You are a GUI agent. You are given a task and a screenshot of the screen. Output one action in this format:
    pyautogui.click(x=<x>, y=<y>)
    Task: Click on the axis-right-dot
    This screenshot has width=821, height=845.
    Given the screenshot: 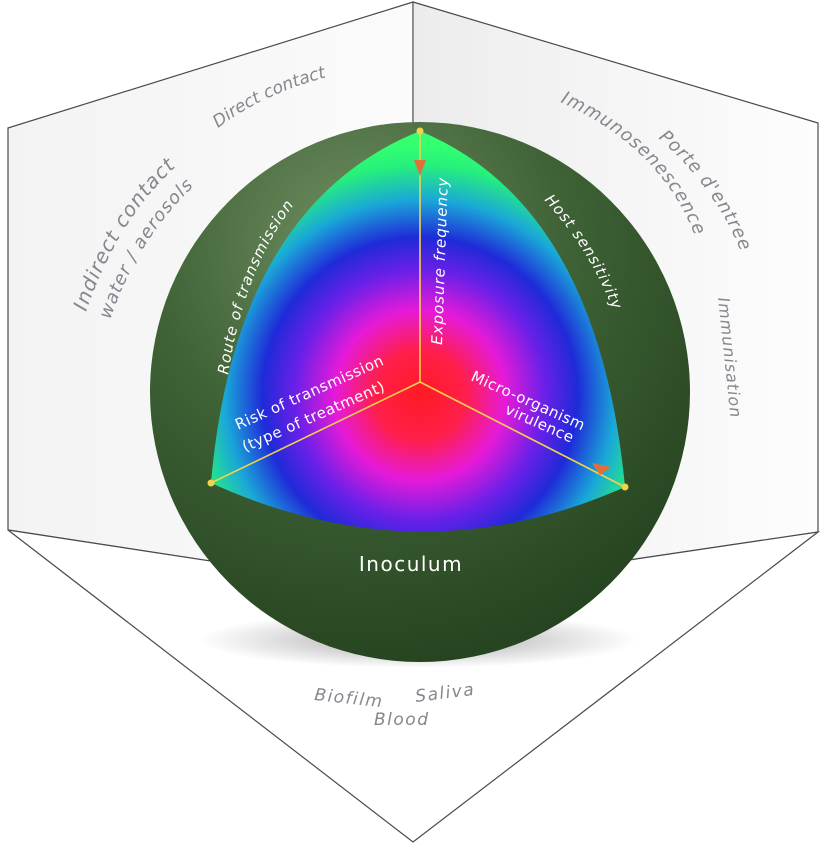 What is the action you would take?
    pyautogui.click(x=625, y=487)
    